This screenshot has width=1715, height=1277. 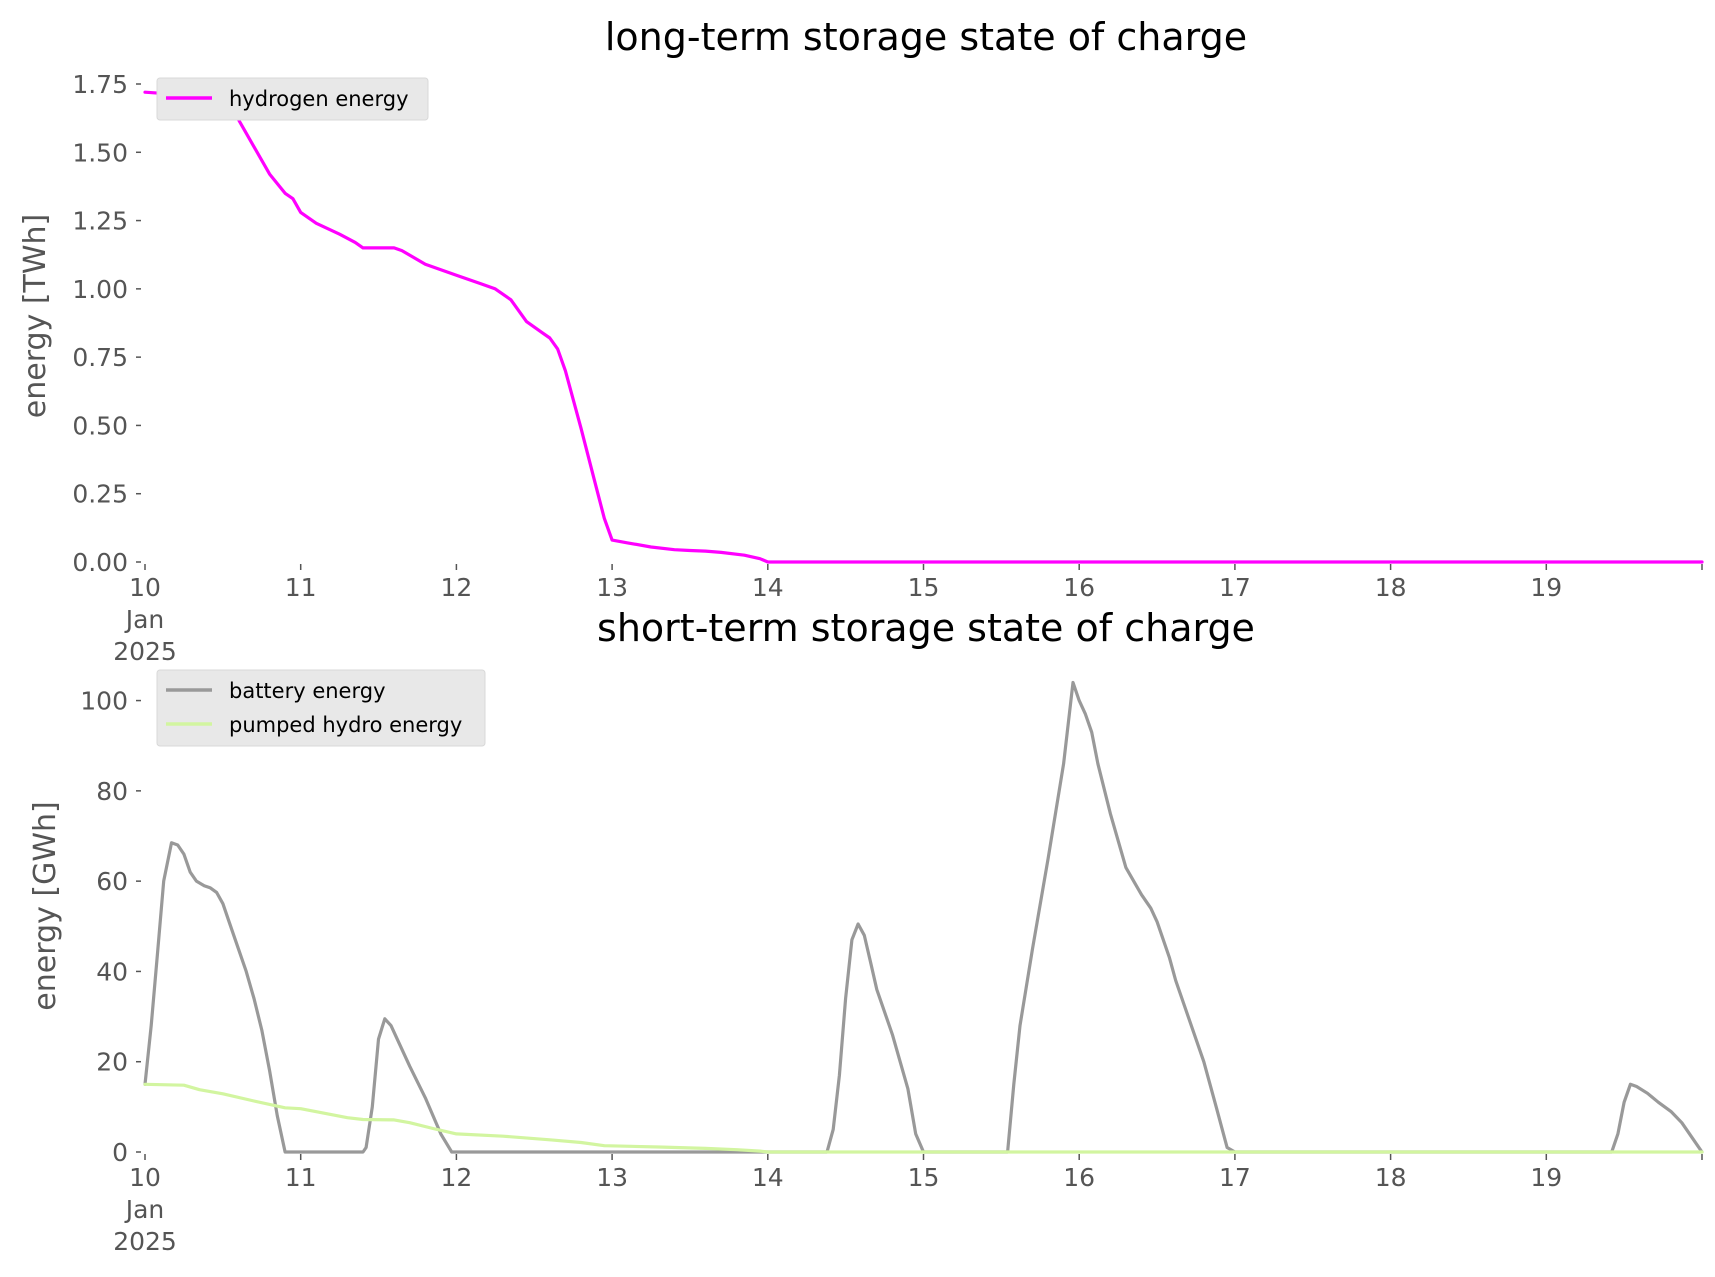 I want to click on y-axis-label: energy [TWh], so click(x=35, y=316).